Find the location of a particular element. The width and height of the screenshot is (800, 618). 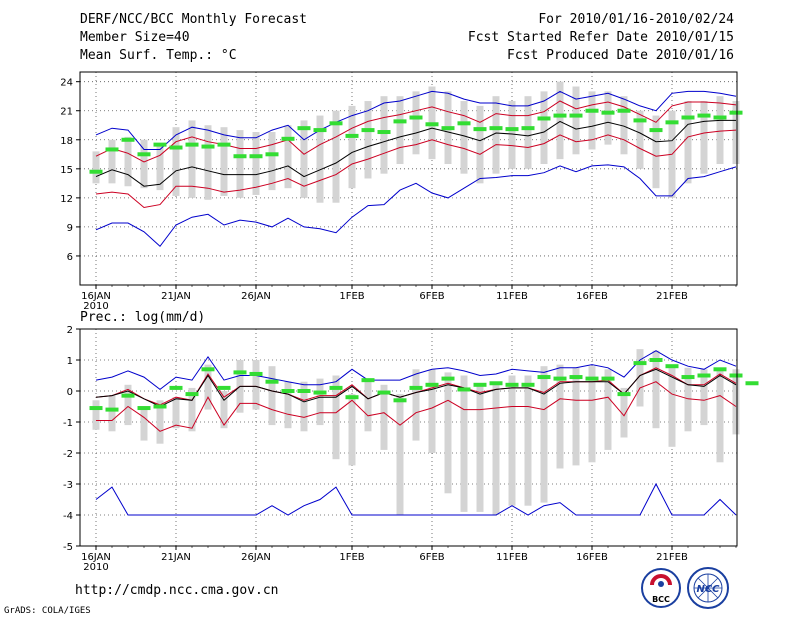

prec-xtick-label: 11FEB is located at coordinates (512, 557).